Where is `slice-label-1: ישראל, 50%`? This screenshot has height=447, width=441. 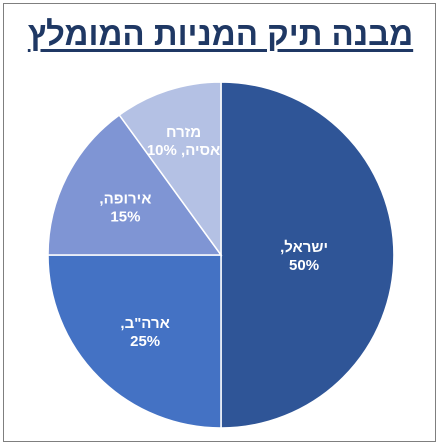
slice-label-1: ישראל, 50% is located at coordinates (304, 256).